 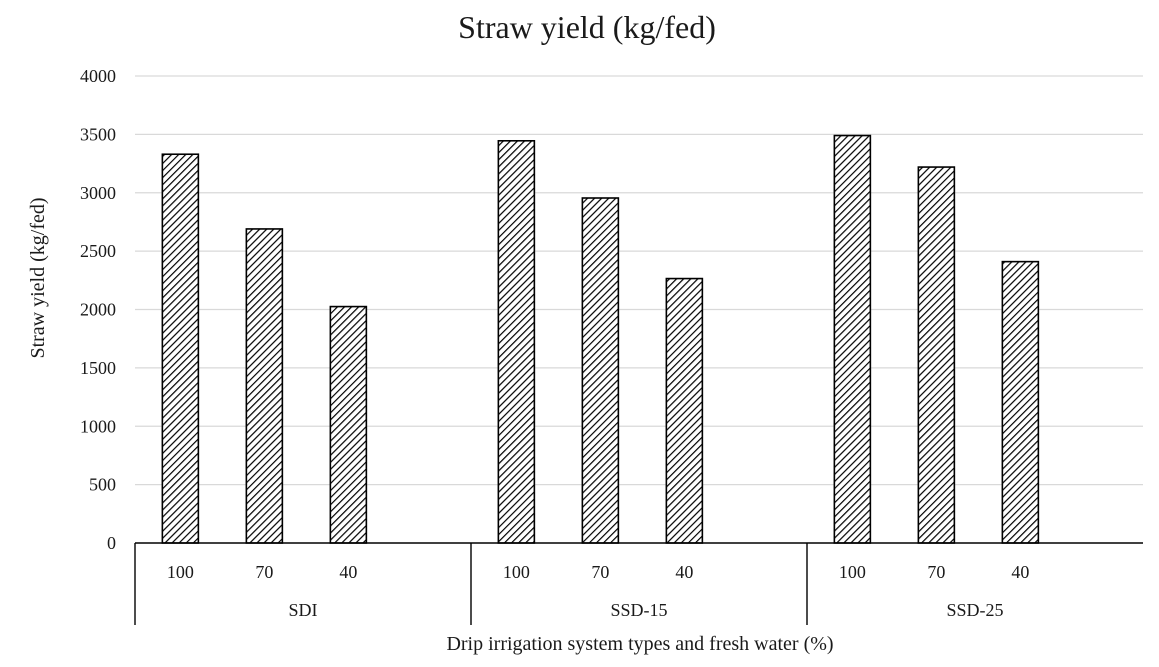 I want to click on y-tick-labels: 0 500 1000 1500 2000 2500 3000 3500 4000, so click(x=98, y=309).